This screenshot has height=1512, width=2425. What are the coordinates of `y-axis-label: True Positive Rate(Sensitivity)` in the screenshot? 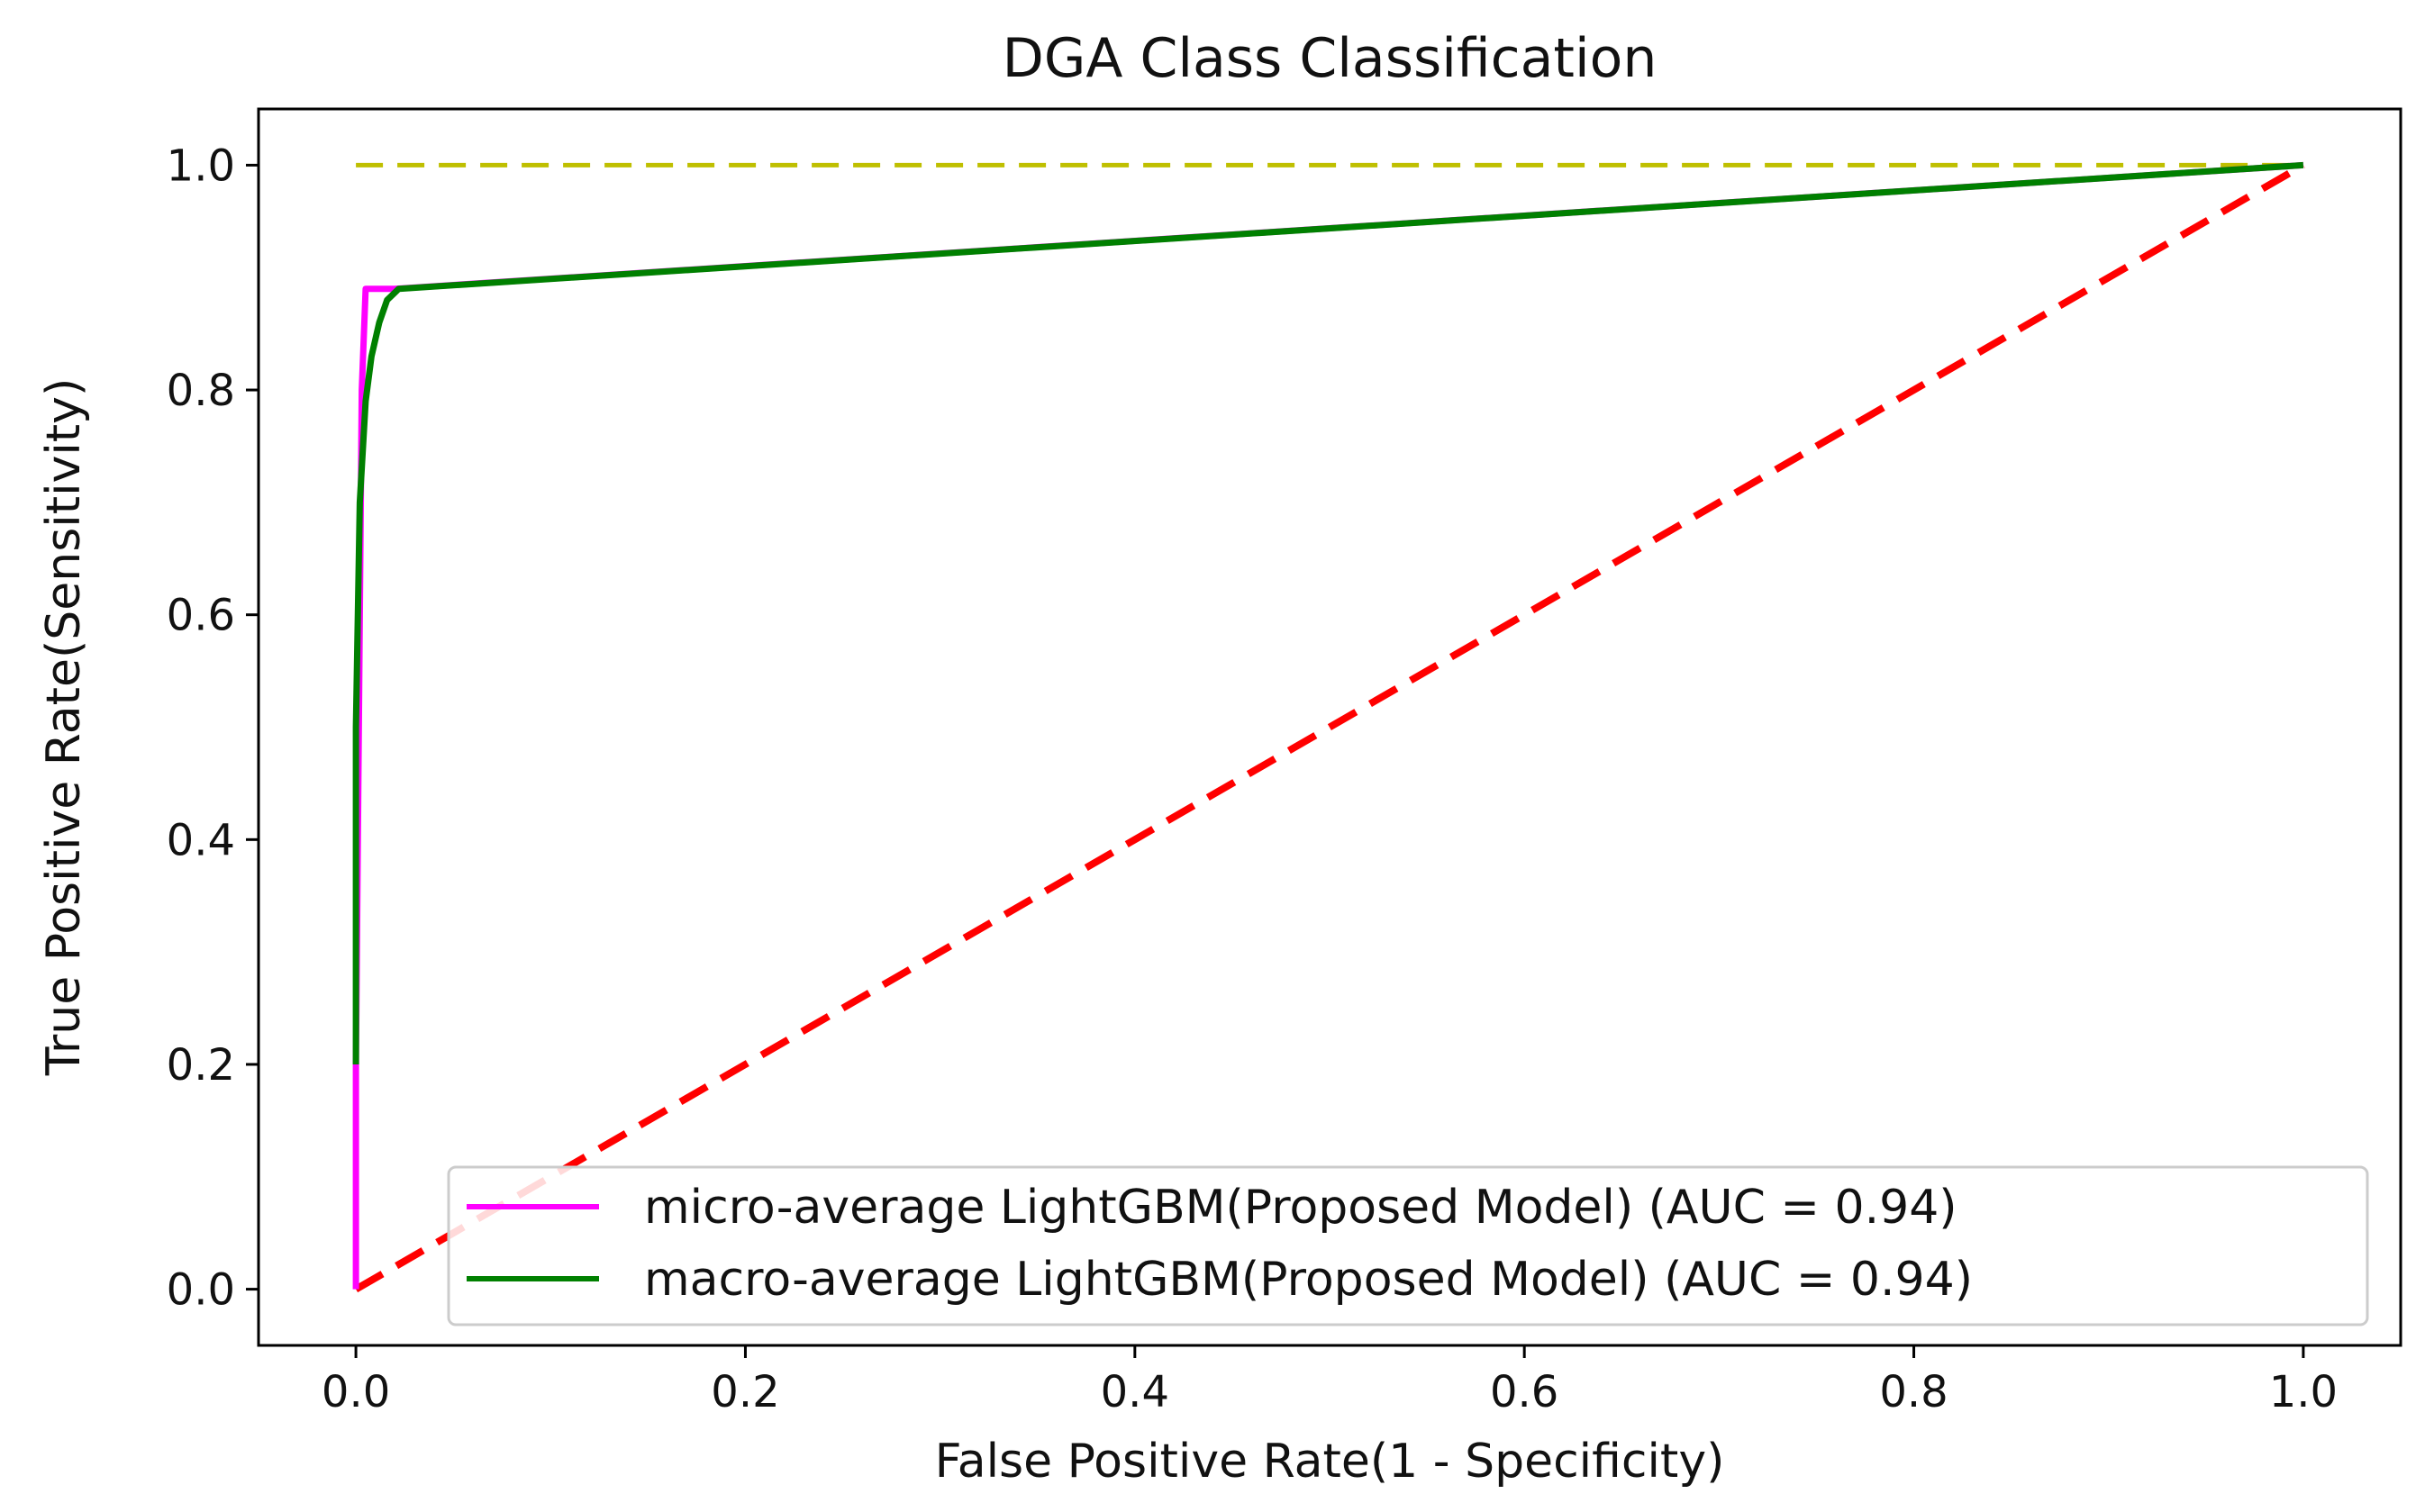 It's located at (64, 727).